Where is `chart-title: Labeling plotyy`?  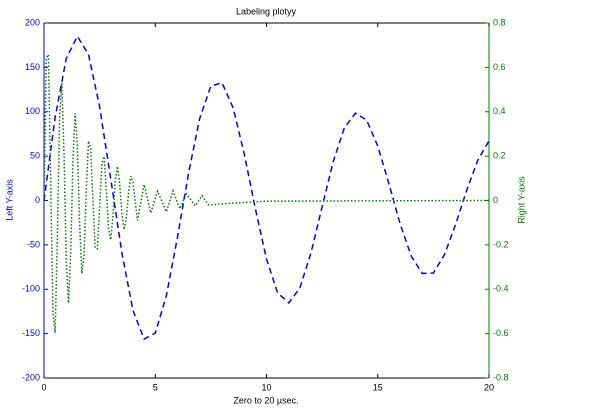 chart-title: Labeling plotyy is located at coordinates (266, 11).